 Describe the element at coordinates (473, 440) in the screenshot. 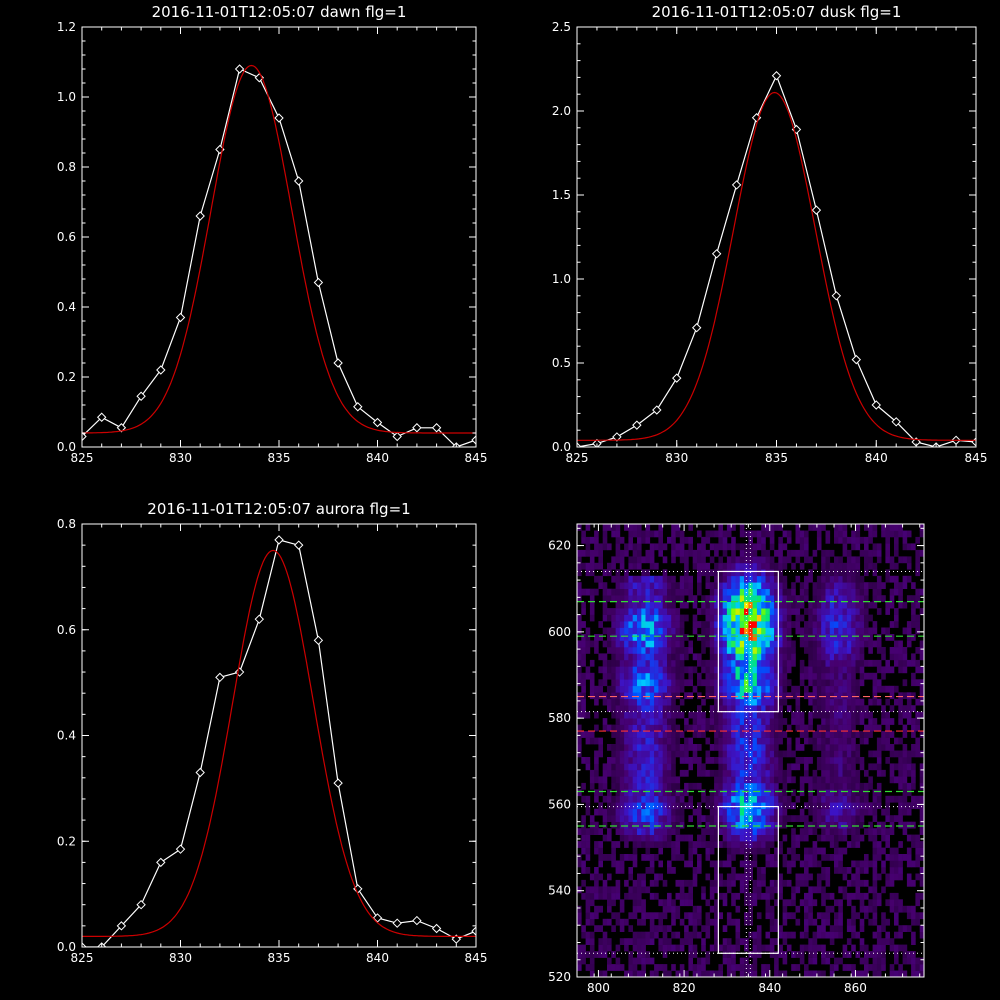

I see `data-point` at that location.